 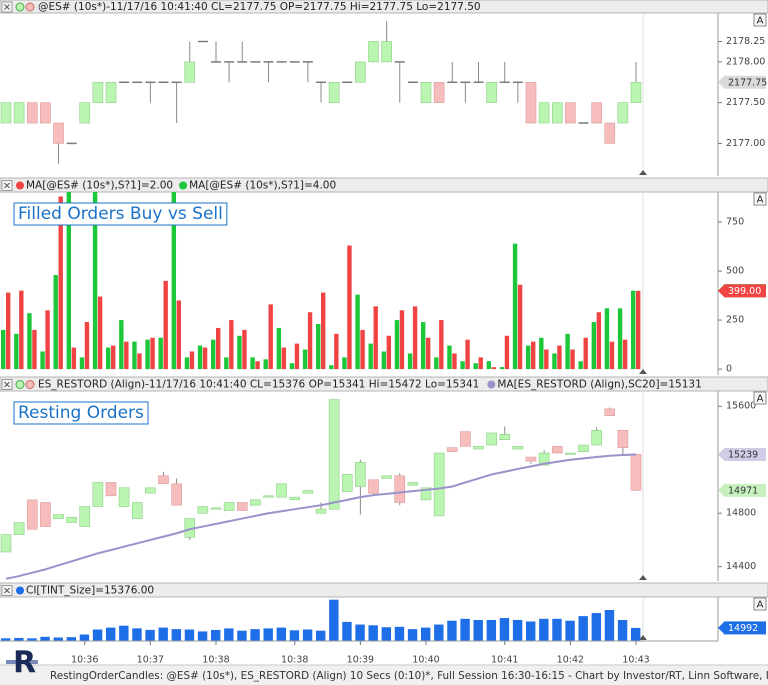 I want to click on legend-dot, so click(x=30, y=384).